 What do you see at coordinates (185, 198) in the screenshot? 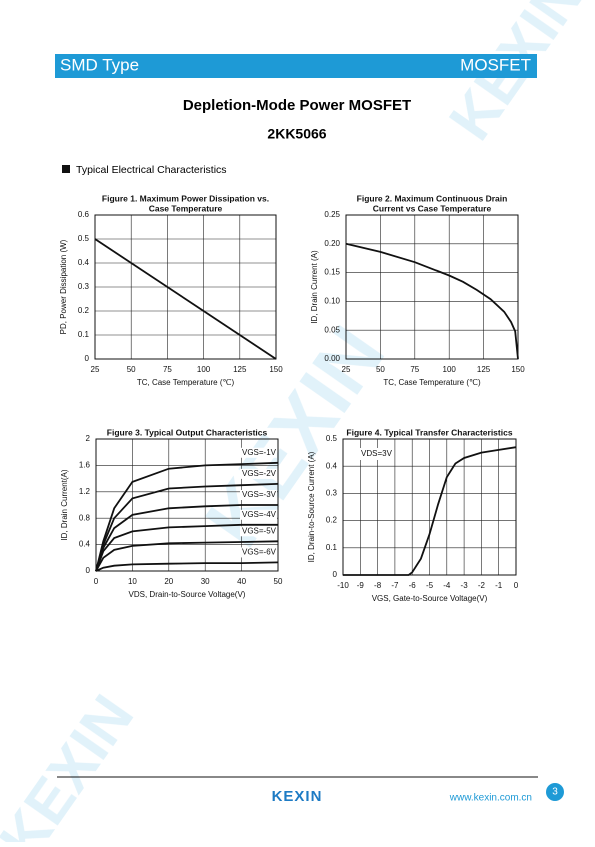
I see `figure-title: Figure 1. Maximum Power Dissipation vs.` at bounding box center [185, 198].